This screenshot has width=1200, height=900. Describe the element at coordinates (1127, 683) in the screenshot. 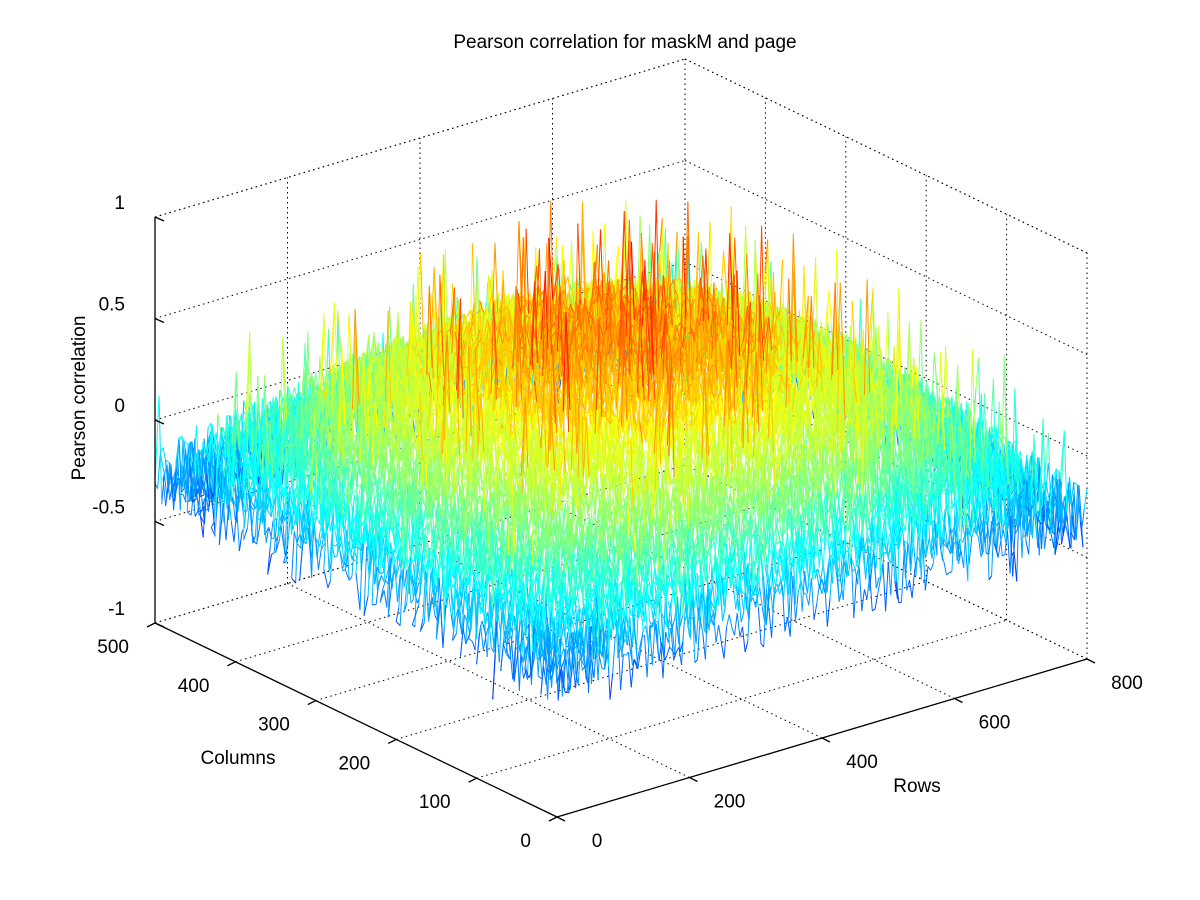

I see `x-tick-label: 800` at that location.